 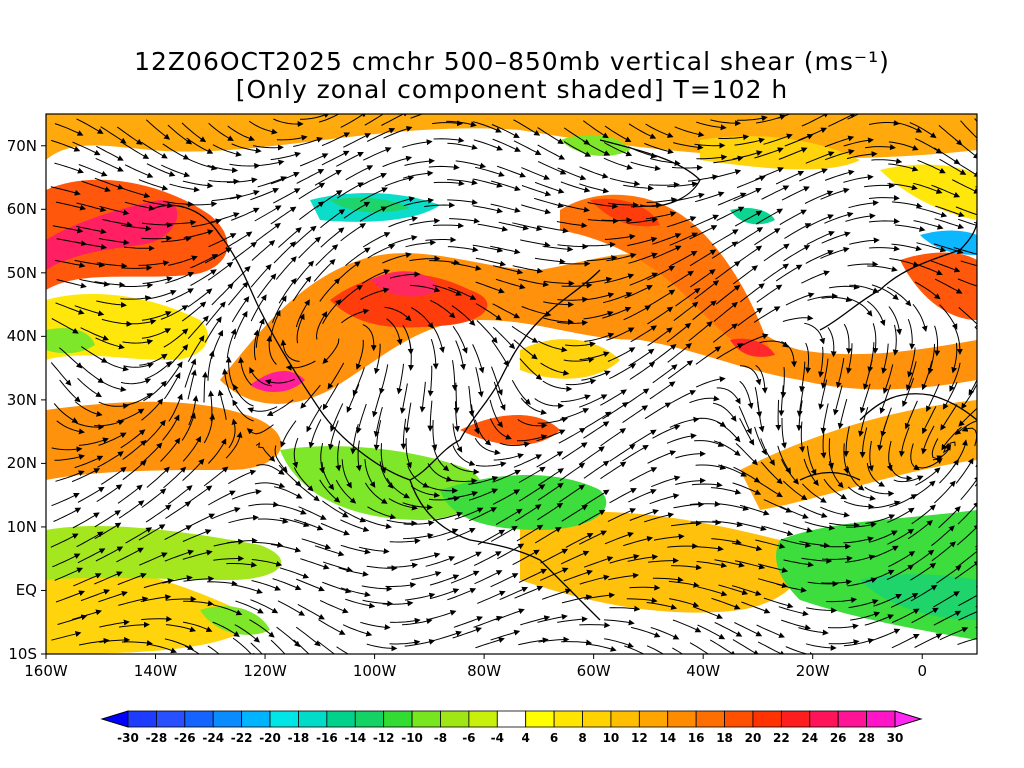 What do you see at coordinates (355, 738) in the screenshot?
I see `colorbar-label: -14` at bounding box center [355, 738].